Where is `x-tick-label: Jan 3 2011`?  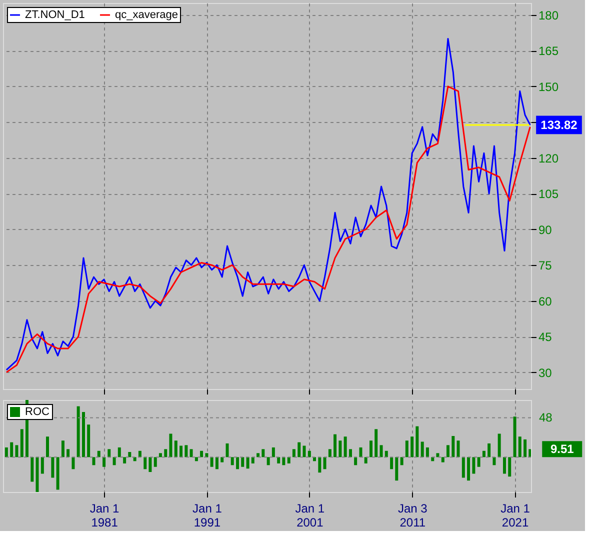
x-tick-label: Jan 3 2011 is located at coordinates (413, 516).